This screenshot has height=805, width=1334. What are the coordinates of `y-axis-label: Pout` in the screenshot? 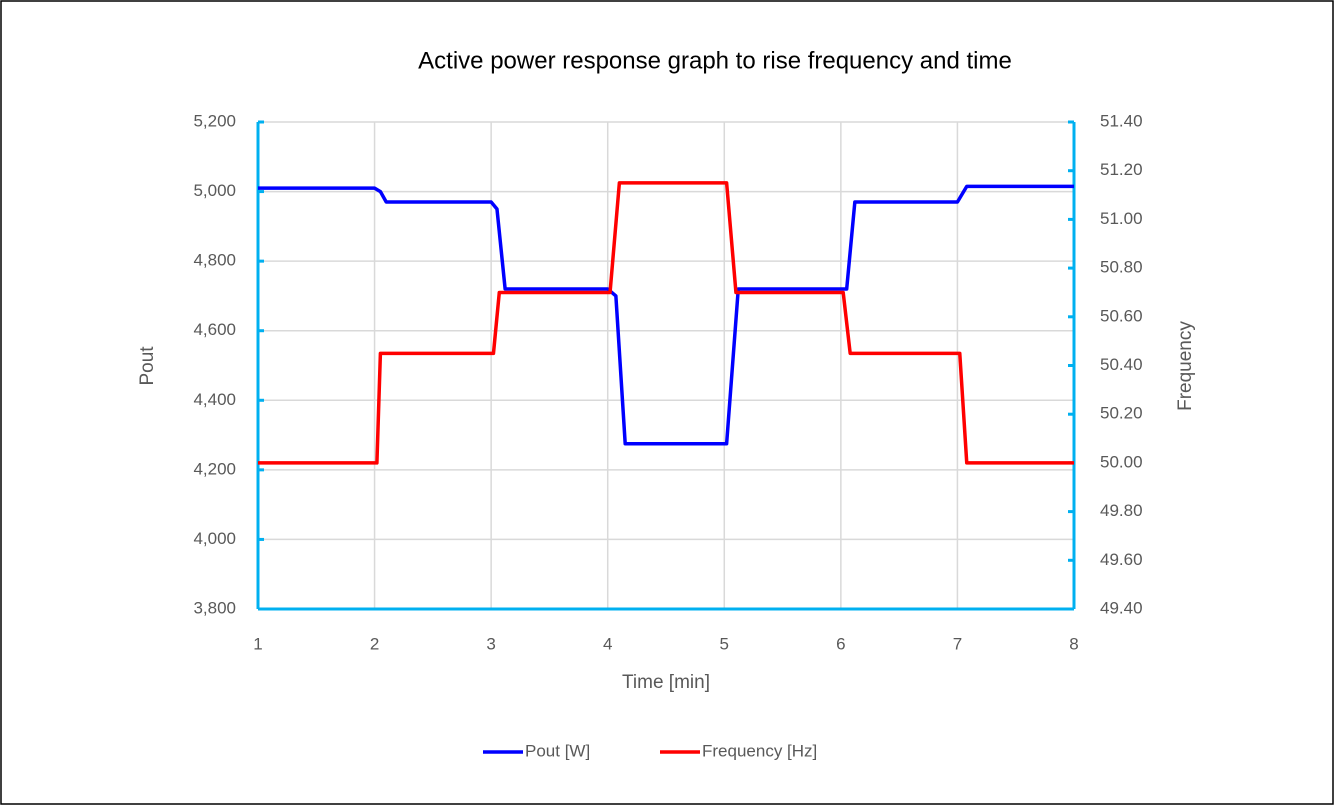 It's located at (147, 366).